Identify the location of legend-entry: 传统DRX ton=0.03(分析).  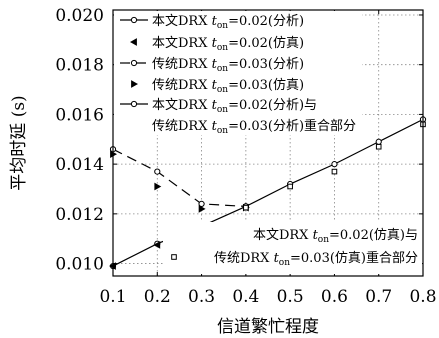
(212, 65).